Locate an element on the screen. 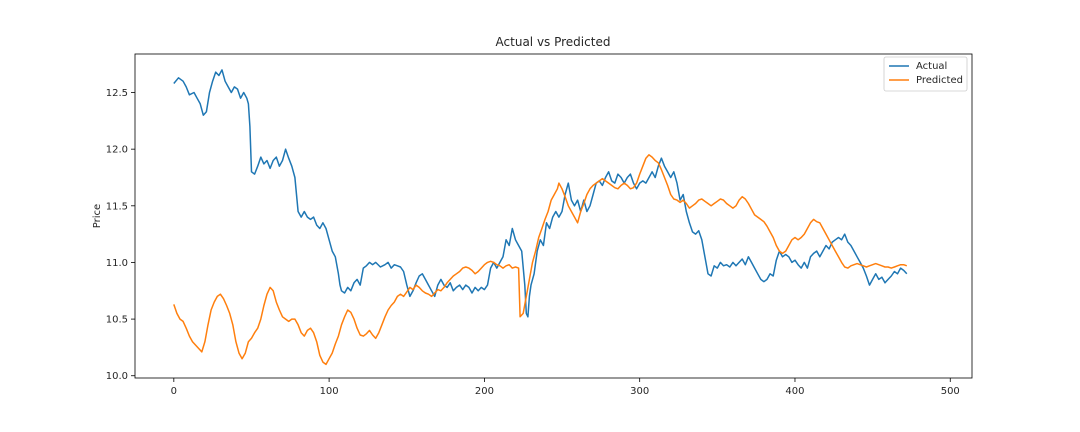 Image resolution: width=1080 pixels, height=432 pixels. y-tick-label: 12.0 is located at coordinates (117, 150).